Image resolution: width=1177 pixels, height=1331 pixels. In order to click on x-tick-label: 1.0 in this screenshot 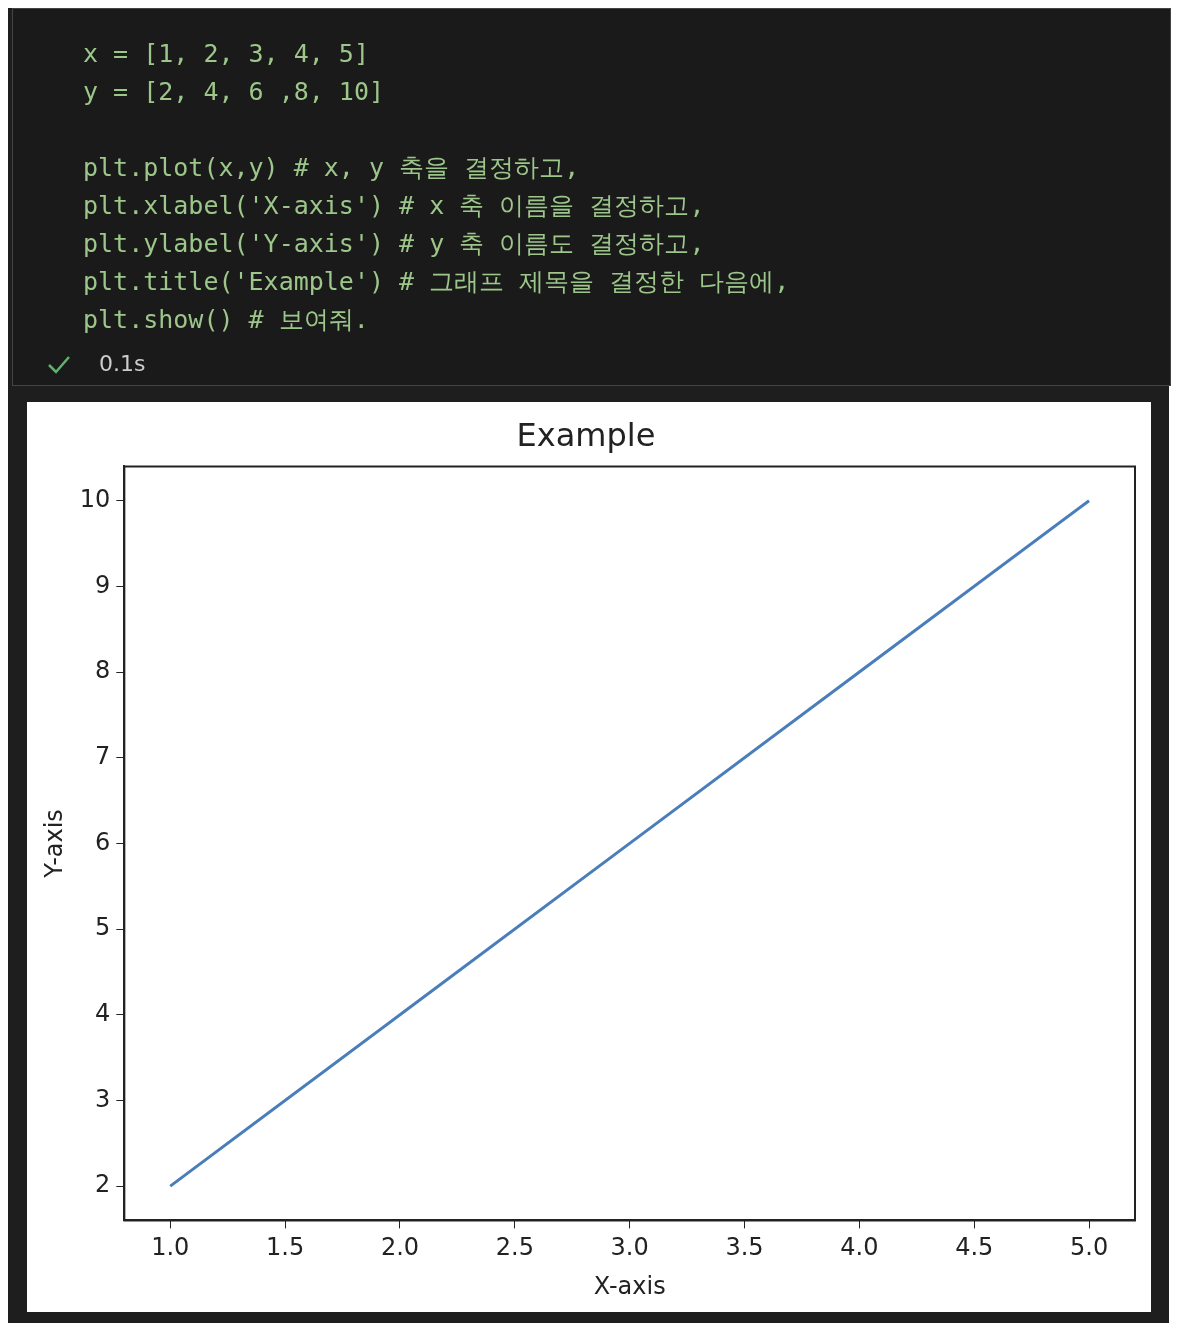, I will do `click(170, 1247)`.